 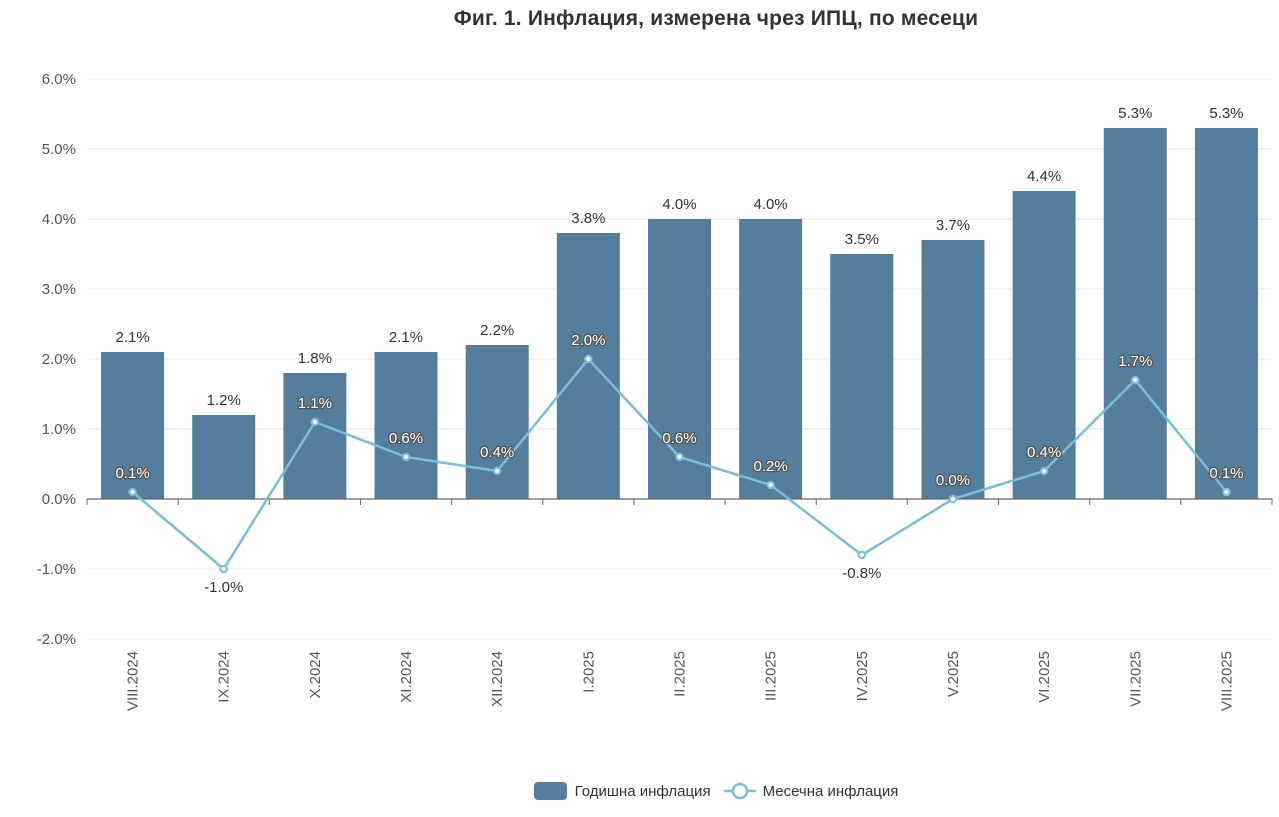 I want to click on x-tick-label: VIII.2025, so click(x=1226, y=681).